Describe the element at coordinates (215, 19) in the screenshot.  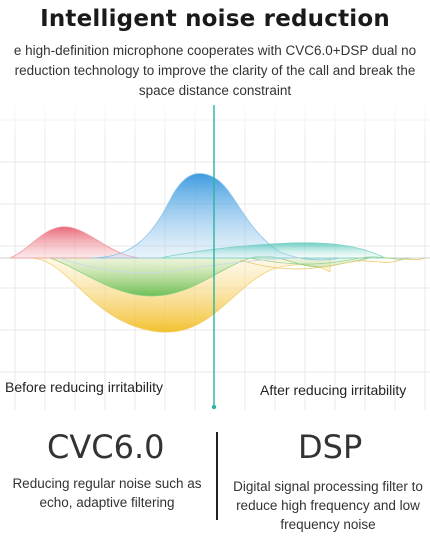
I see `page-title: Intelligent noise reduction` at that location.